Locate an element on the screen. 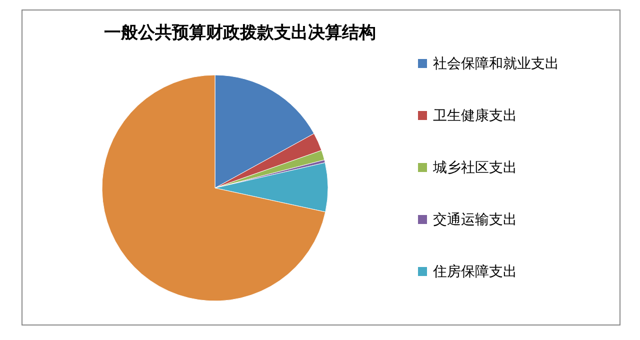 This screenshot has width=640, height=340. legend-label: 交通运输支出 is located at coordinates (475, 220).